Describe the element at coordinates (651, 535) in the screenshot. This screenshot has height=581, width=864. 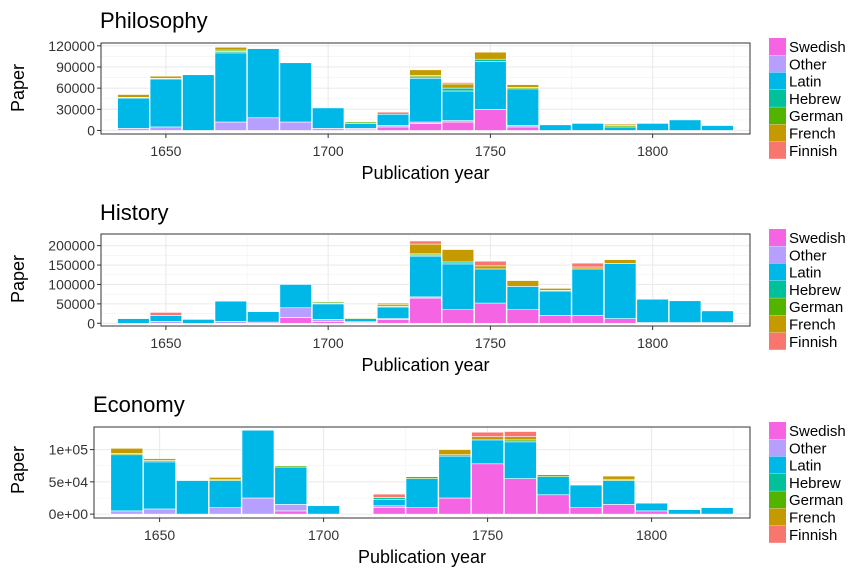
I see `x-tick-label: 1800` at that location.